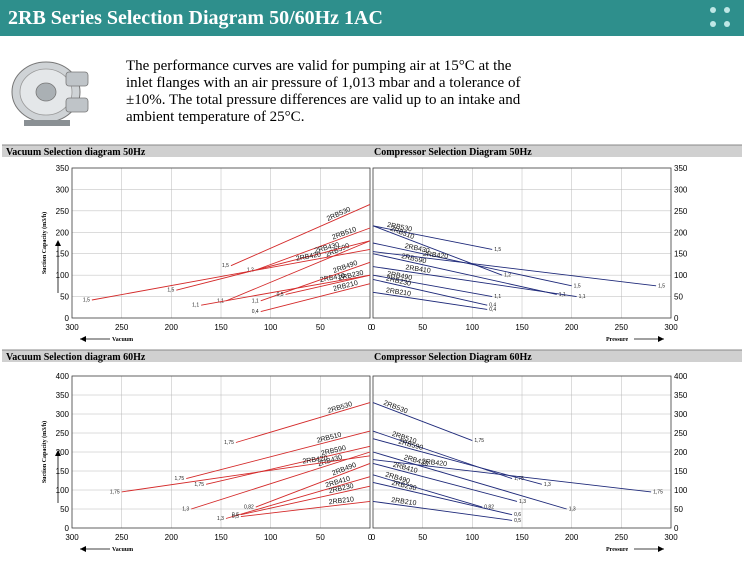  I want to click on series-line-2rb510, so click(278, 455).